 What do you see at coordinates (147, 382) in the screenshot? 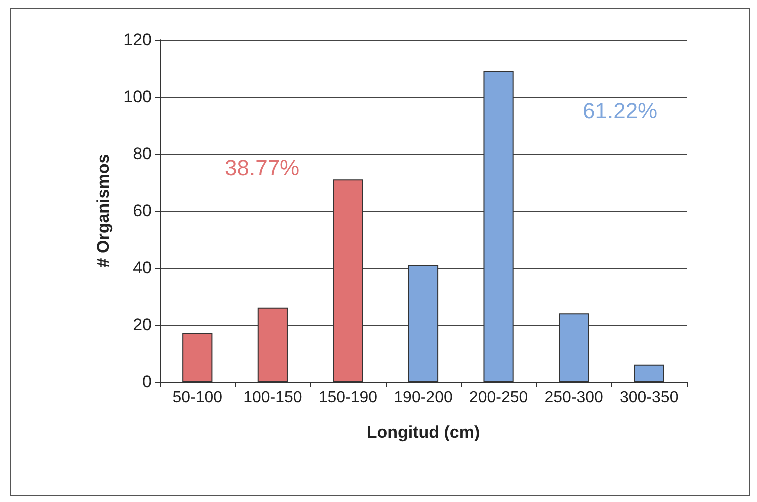
I see `y-tick-label: 0` at bounding box center [147, 382].